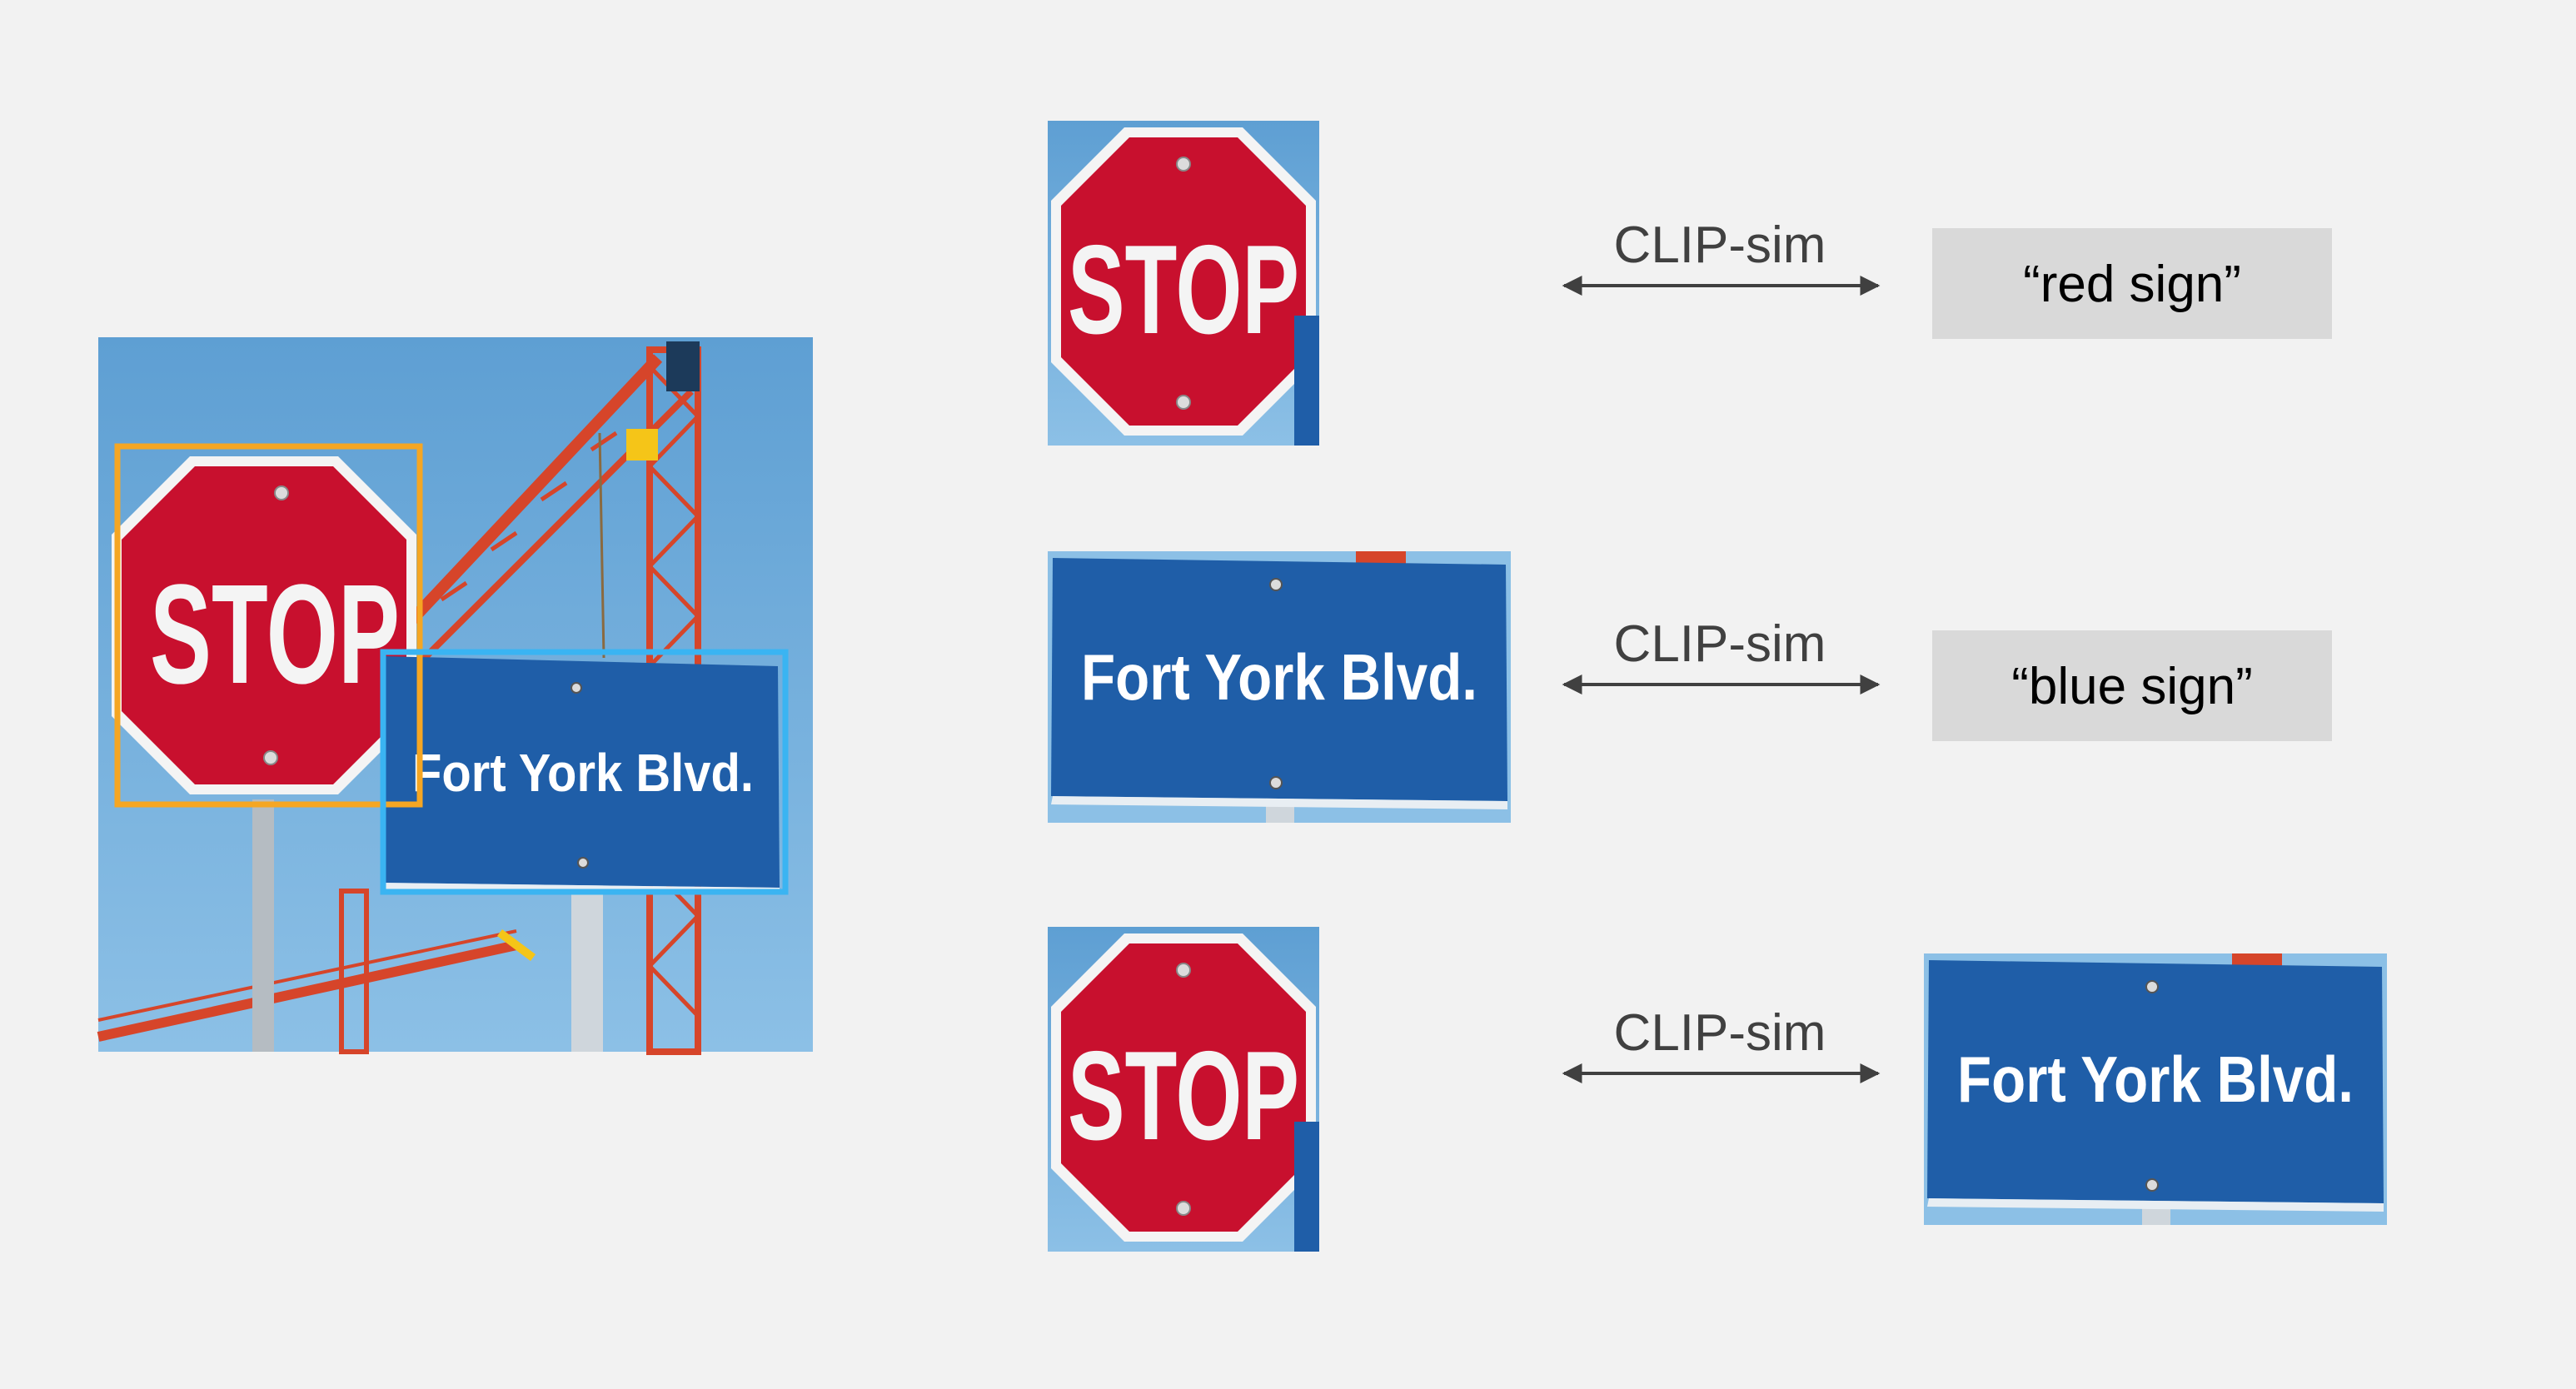  Describe the element at coordinates (1720, 245) in the screenshot. I see `clip-sim-label-1: CLIP-sim` at that location.